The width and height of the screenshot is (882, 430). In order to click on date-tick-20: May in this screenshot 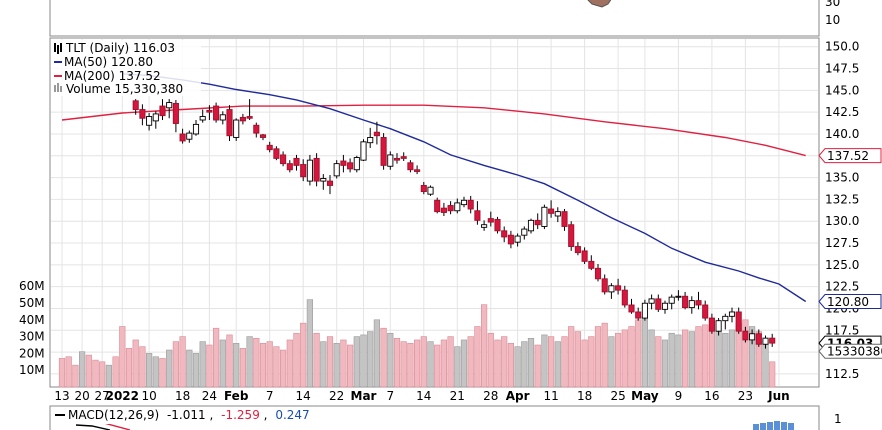, I will do `click(645, 396)`.